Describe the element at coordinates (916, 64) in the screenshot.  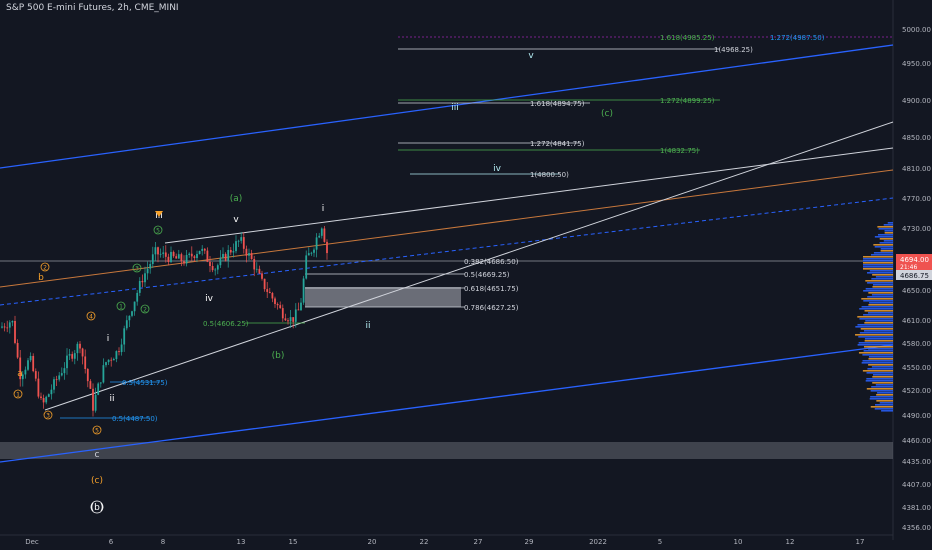
I see `y-tick-label: 4950.00` at that location.